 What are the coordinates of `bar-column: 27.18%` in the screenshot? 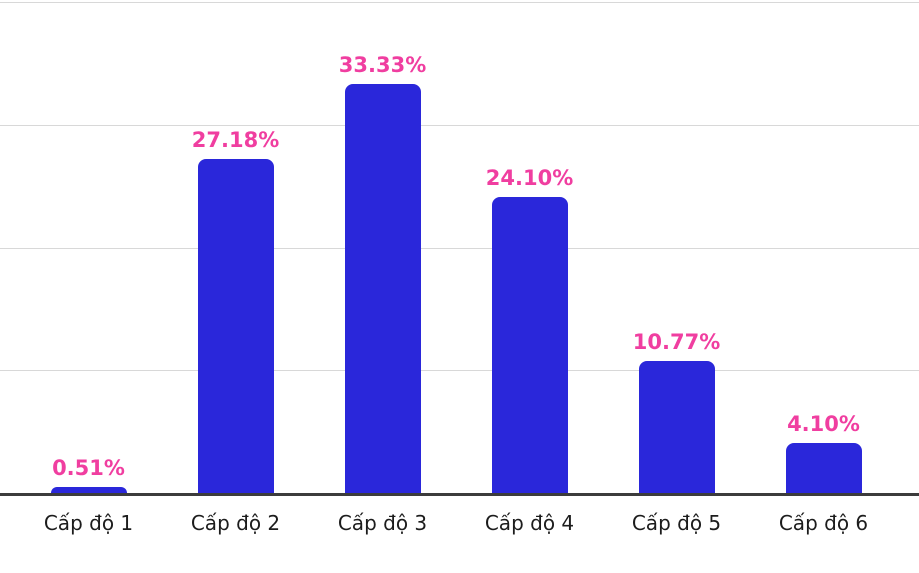 It's located at (235, 246).